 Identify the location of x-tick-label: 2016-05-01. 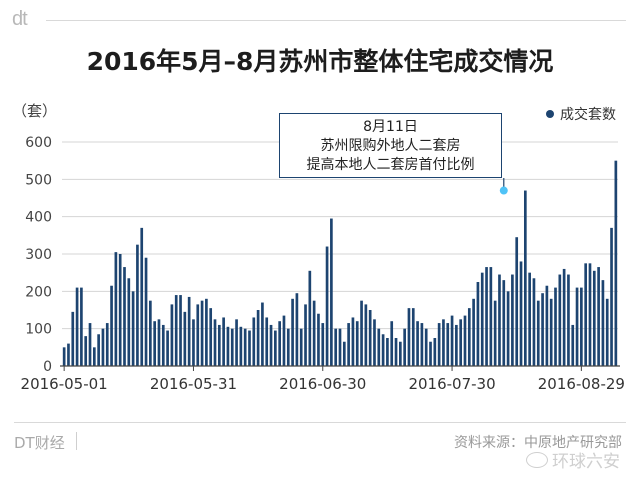
(64, 384).